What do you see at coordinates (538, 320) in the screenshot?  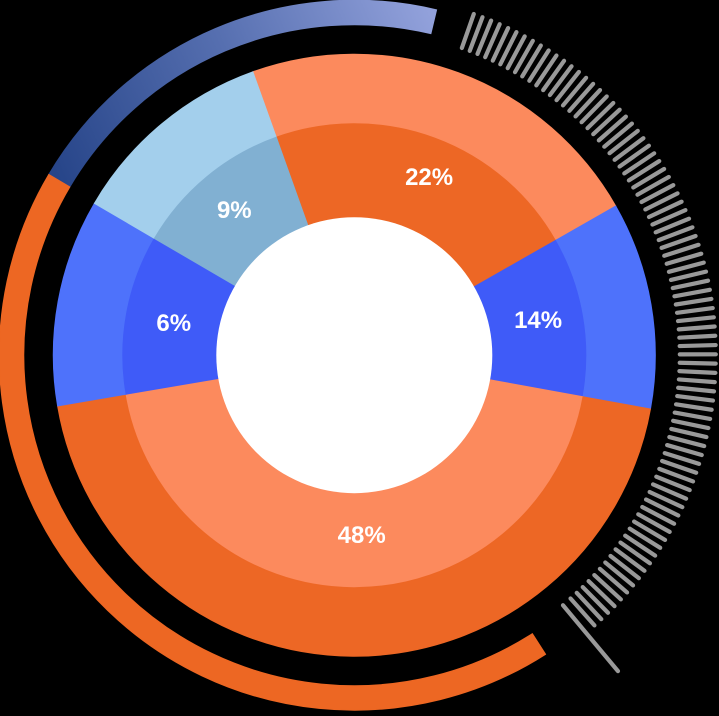 I see `svg-text: 14%` at bounding box center [538, 320].